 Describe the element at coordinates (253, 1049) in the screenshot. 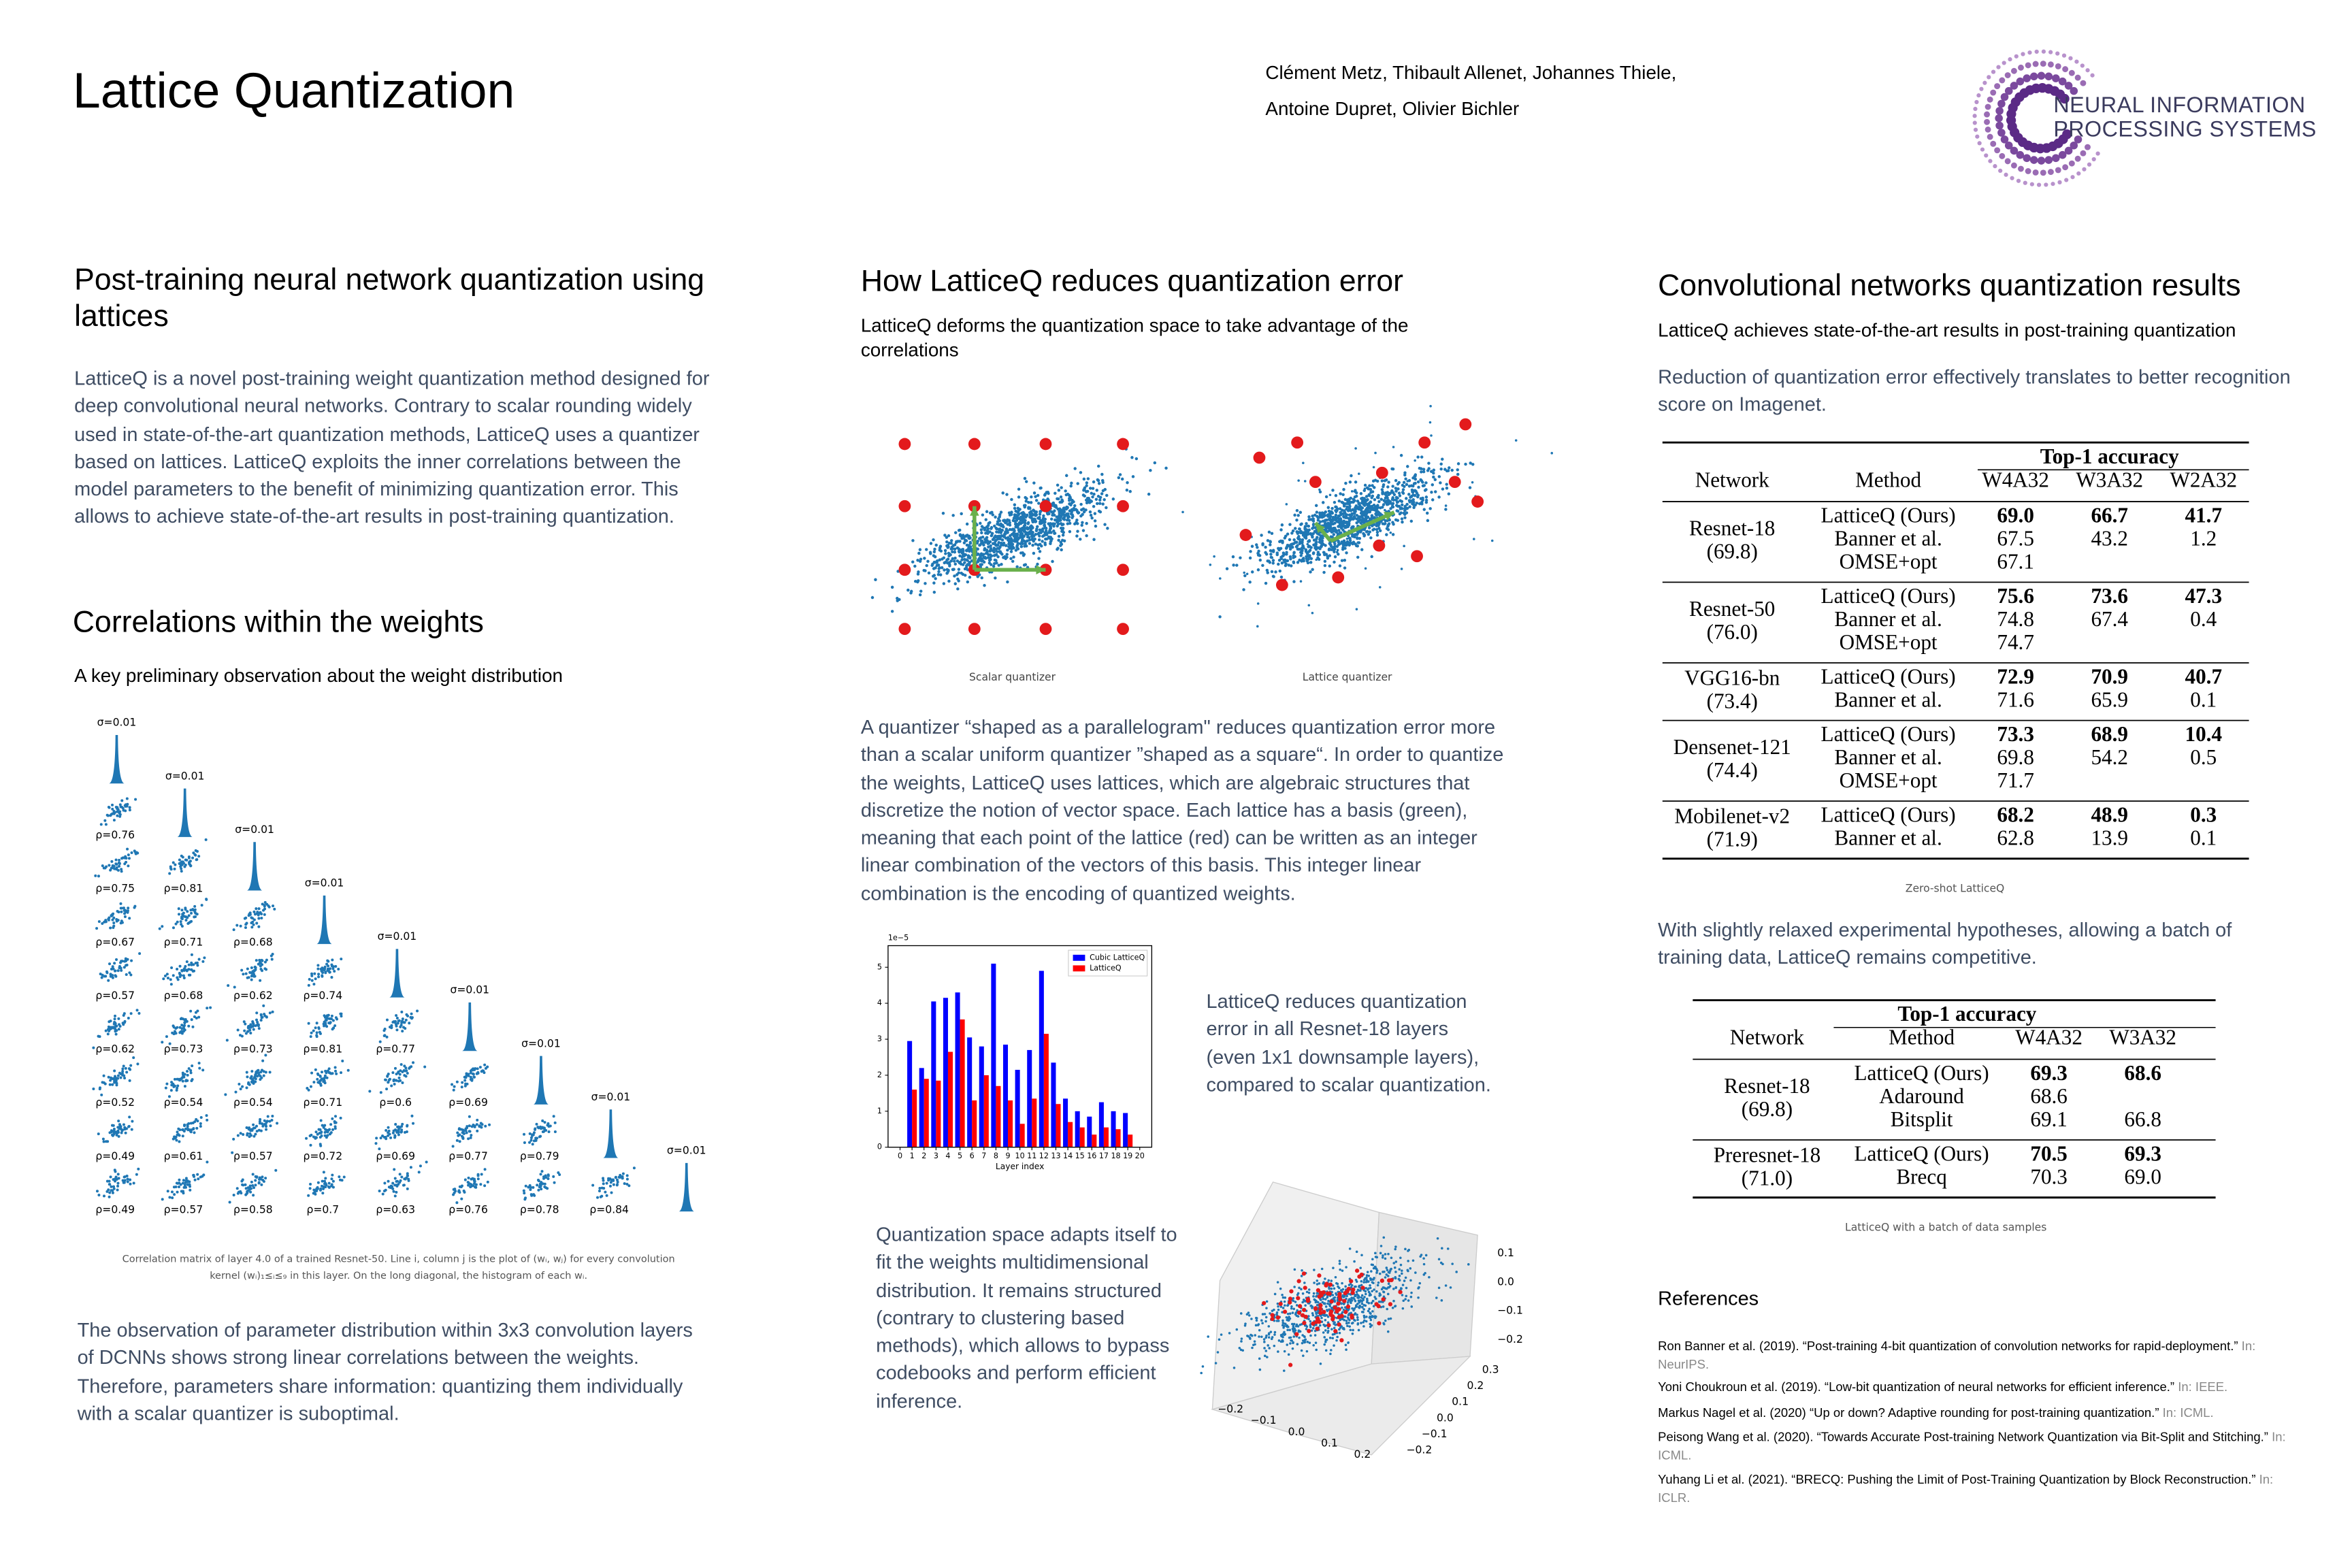

I see `rho-label: ρ=0.73` at that location.